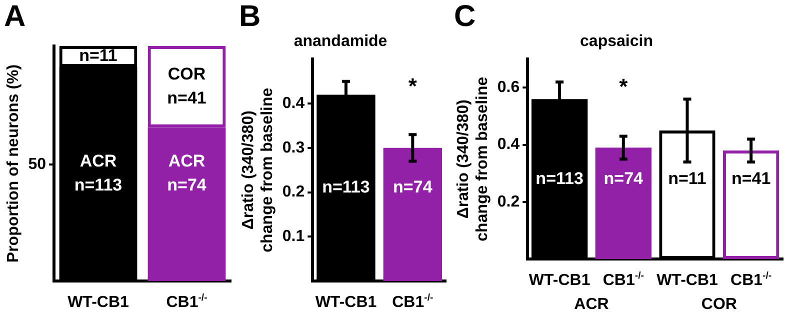 The image size is (787, 313). I want to click on chart-title: anandamide, so click(341, 41).